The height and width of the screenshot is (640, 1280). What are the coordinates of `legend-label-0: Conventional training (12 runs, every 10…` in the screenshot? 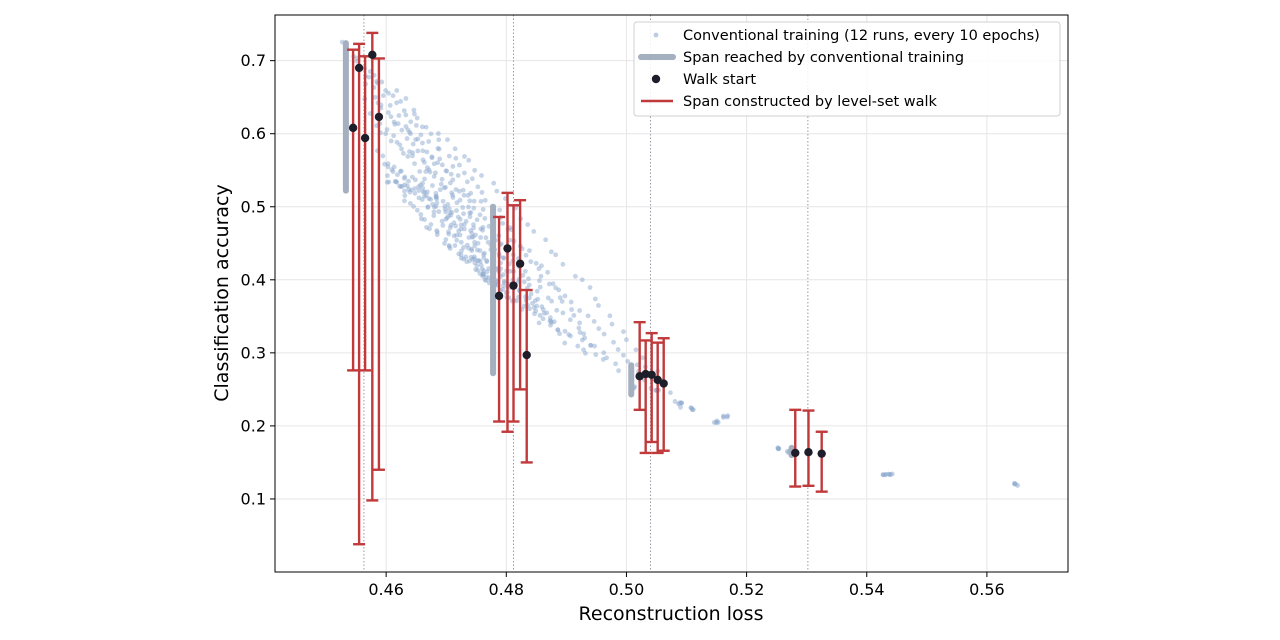 It's located at (861, 36).